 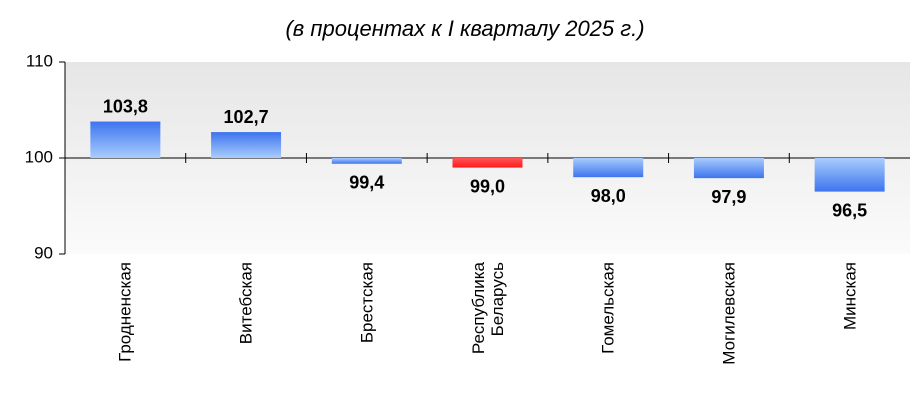 What do you see at coordinates (728, 197) in the screenshot?
I see `value-label: 97,9` at bounding box center [728, 197].